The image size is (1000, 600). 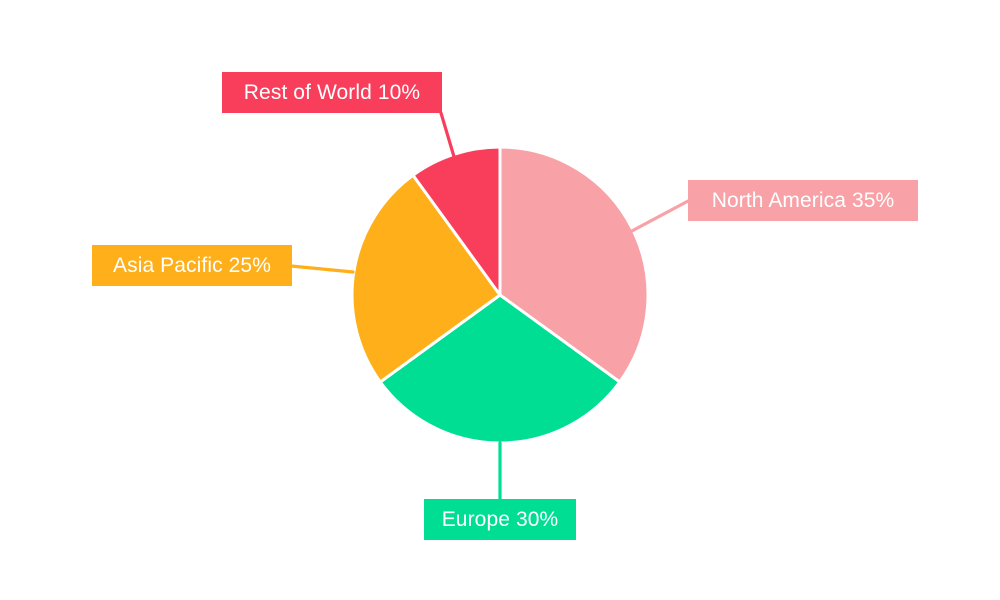 I want to click on pie-label-rest-of-world-text: Rest of World 10%, so click(x=332, y=92).